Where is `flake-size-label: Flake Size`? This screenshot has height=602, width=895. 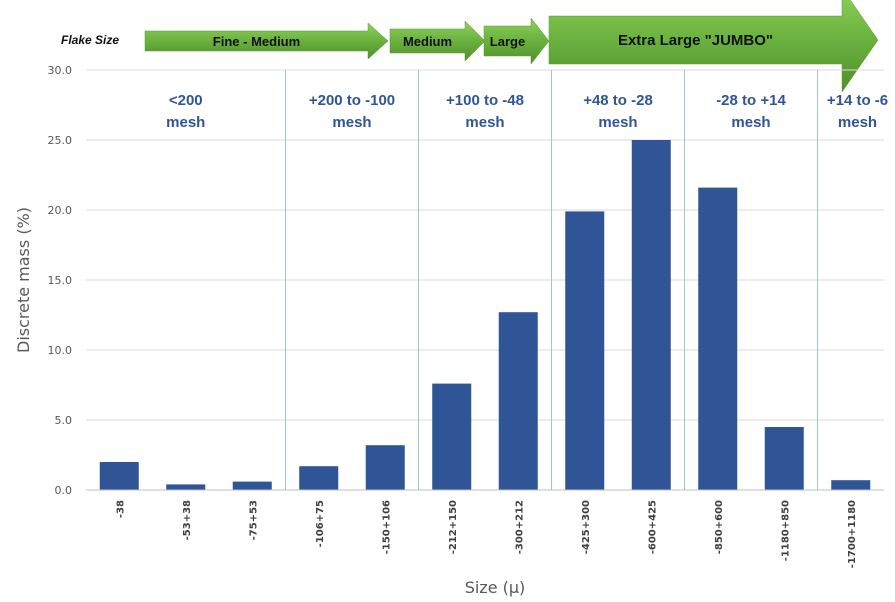 flake-size-label: Flake Size is located at coordinates (90, 40).